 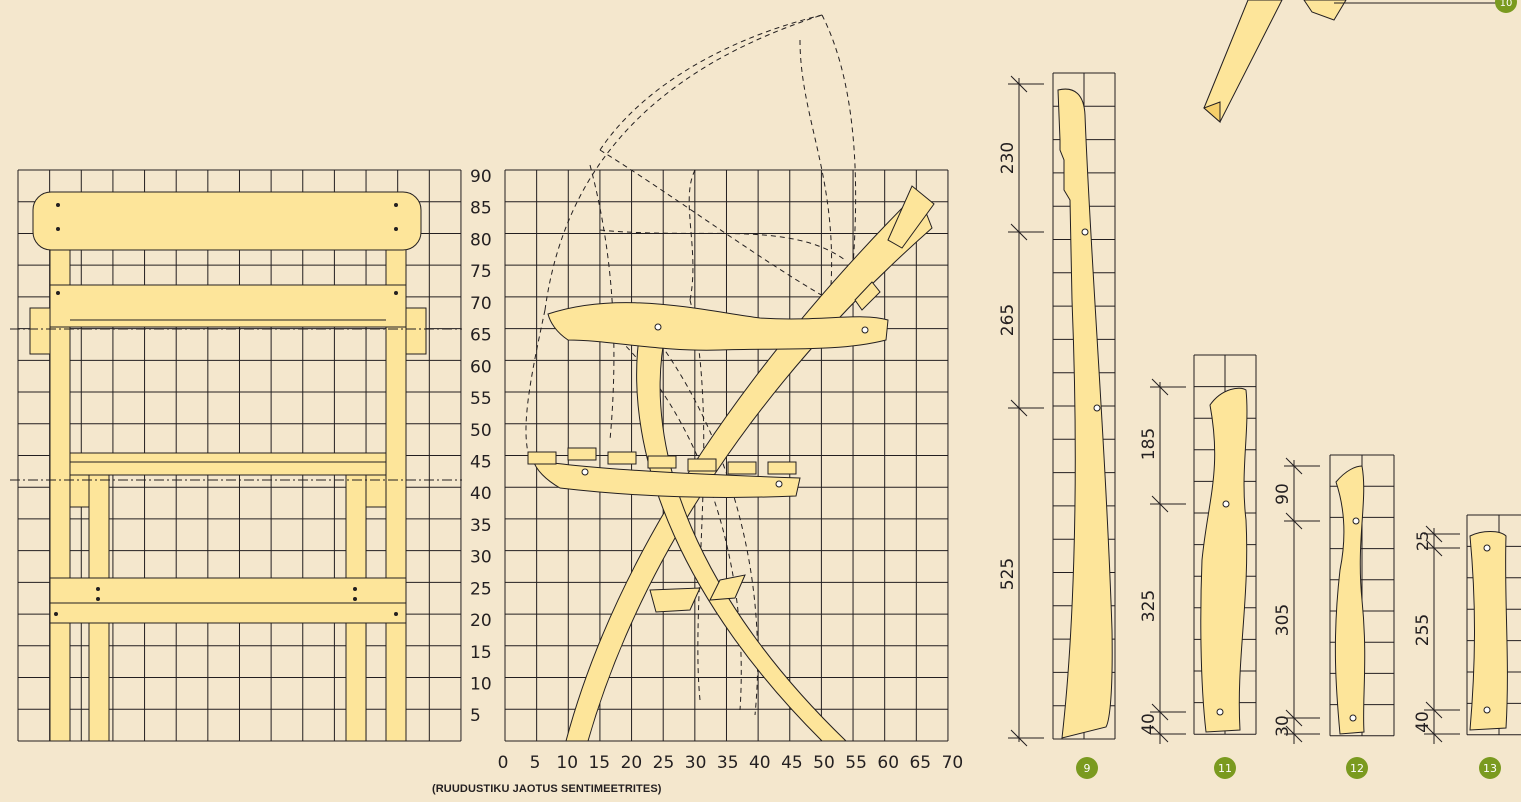 What do you see at coordinates (1350, 62) in the screenshot?
I see `partial-detail-top-right` at bounding box center [1350, 62].